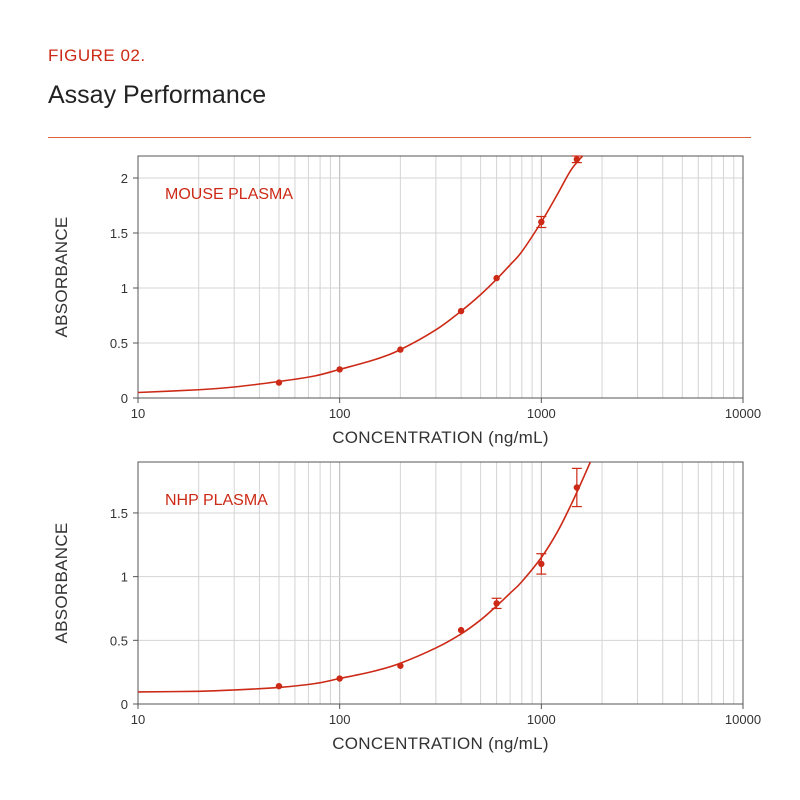 This screenshot has width=800, height=800. Describe the element at coordinates (97, 55) in the screenshot. I see `figure-label: FIGURE 02.` at that location.